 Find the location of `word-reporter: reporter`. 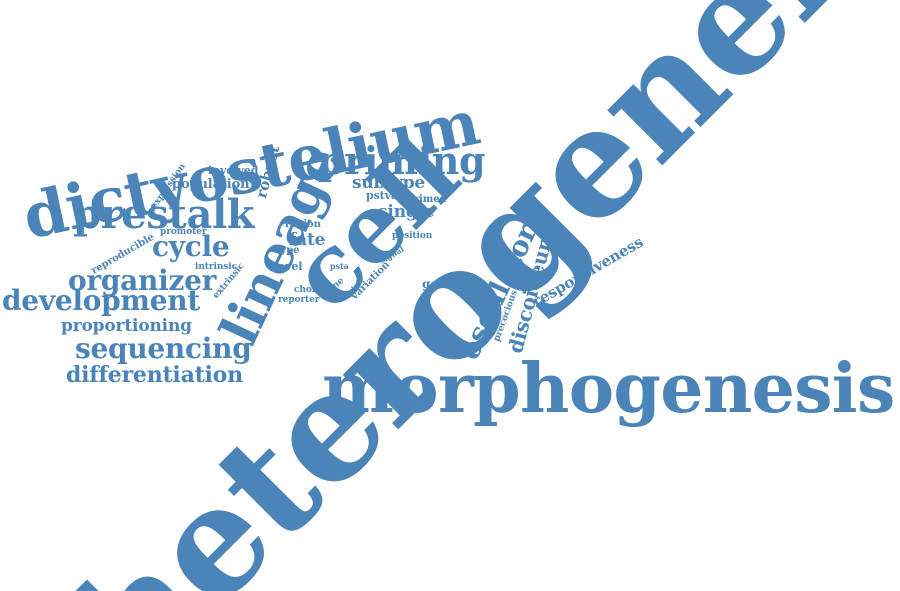

word-reporter: reporter is located at coordinates (298, 300).